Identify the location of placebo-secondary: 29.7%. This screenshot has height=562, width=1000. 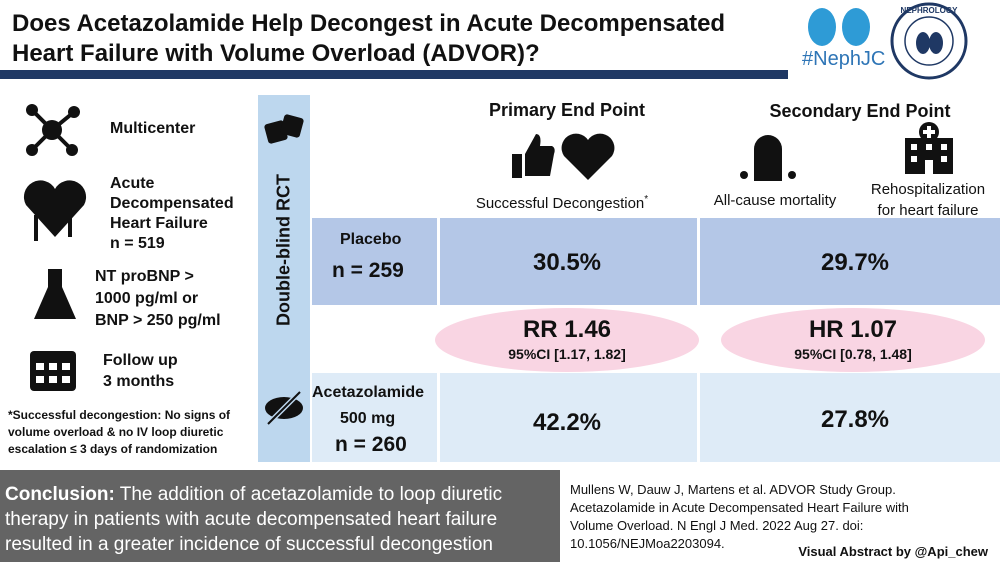
(855, 262).